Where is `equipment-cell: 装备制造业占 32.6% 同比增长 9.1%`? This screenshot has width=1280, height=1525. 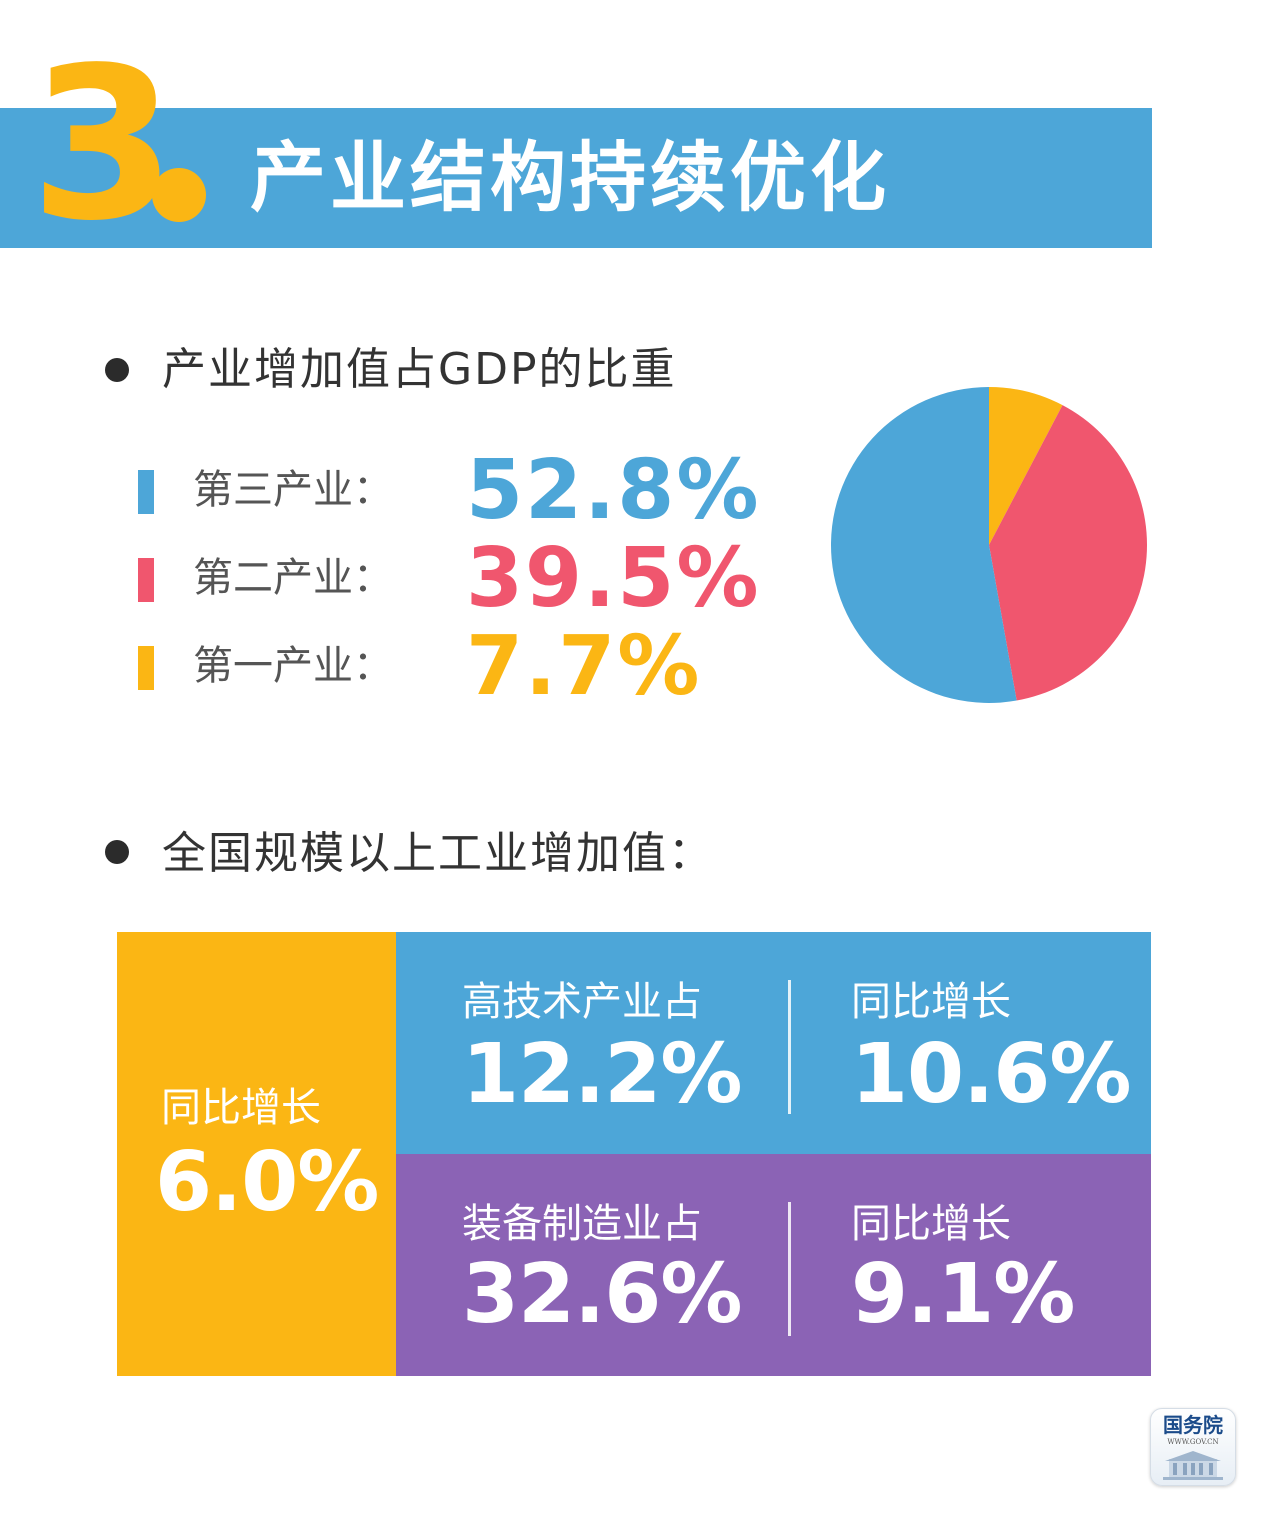
equipment-cell: 装备制造业占 32.6% 同比增长 9.1% is located at coordinates (773, 1265).